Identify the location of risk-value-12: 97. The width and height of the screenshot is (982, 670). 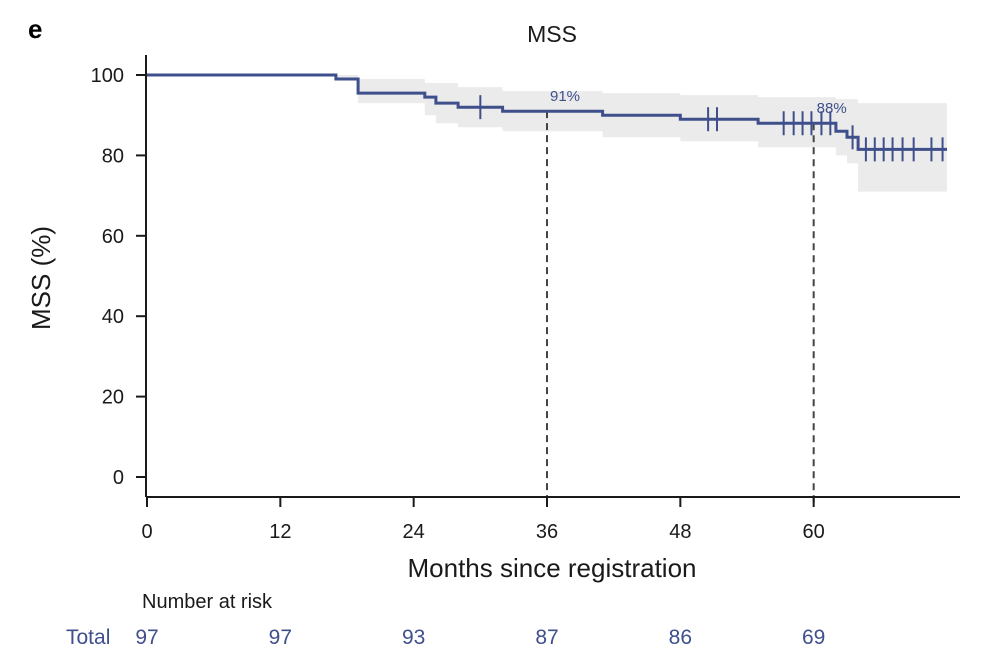
(280, 637).